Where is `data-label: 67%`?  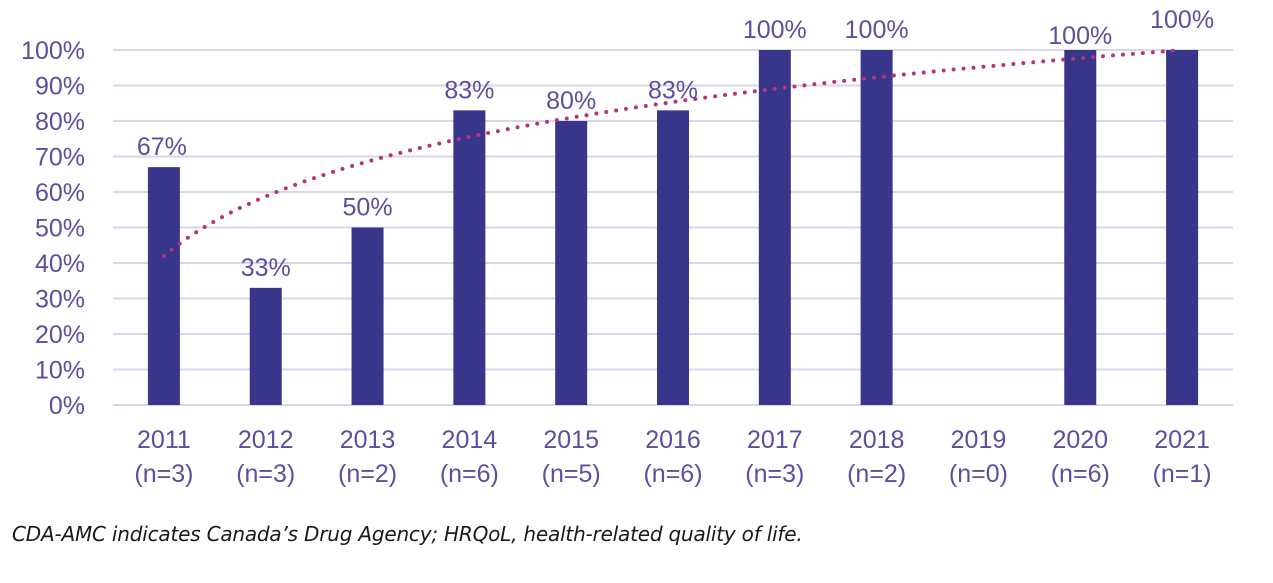 data-label: 67% is located at coordinates (162, 147).